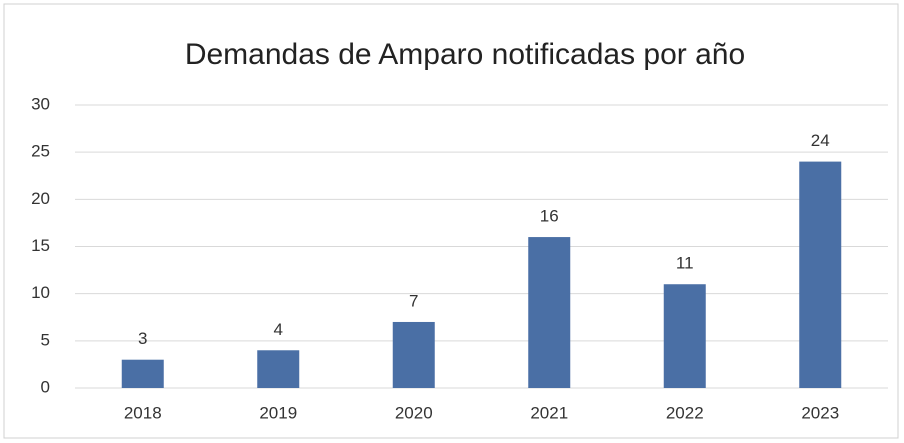 The width and height of the screenshot is (904, 443). Describe the element at coordinates (465, 54) in the screenshot. I see `chart-title: Demandas de Amparo notificadas por año` at that location.